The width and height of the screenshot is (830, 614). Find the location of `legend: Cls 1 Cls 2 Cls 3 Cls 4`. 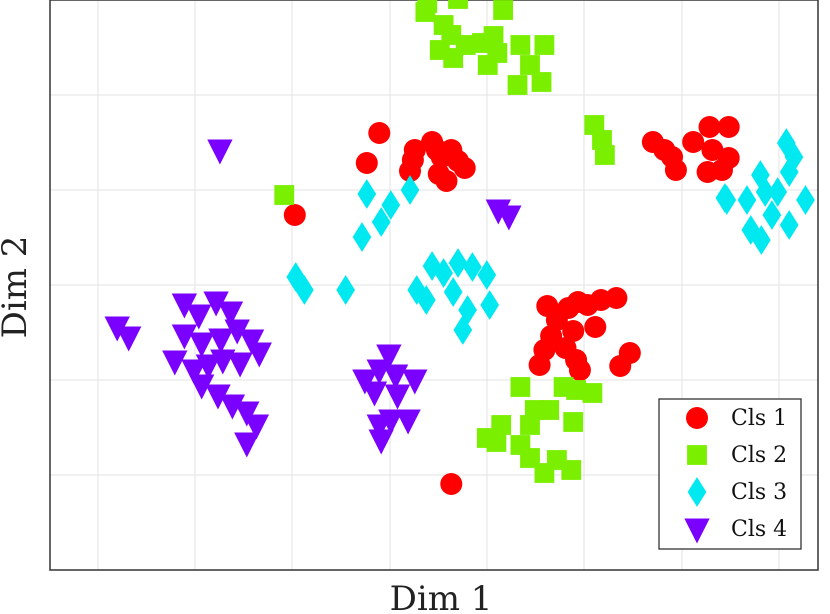

legend: Cls 1 Cls 2 Cls 3 Cls 4 is located at coordinates (730, 474).